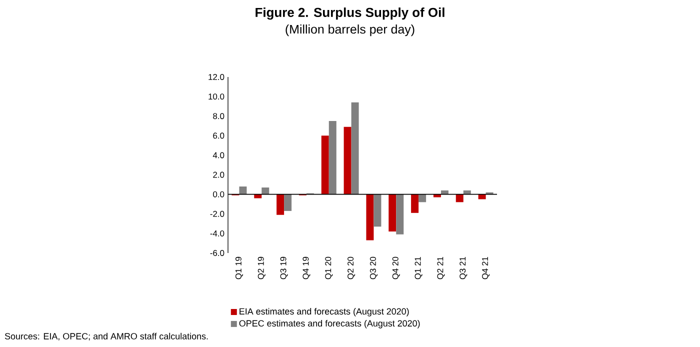 This screenshot has height=347, width=700. I want to click on x-tick-label: Q1 21, so click(418, 268).